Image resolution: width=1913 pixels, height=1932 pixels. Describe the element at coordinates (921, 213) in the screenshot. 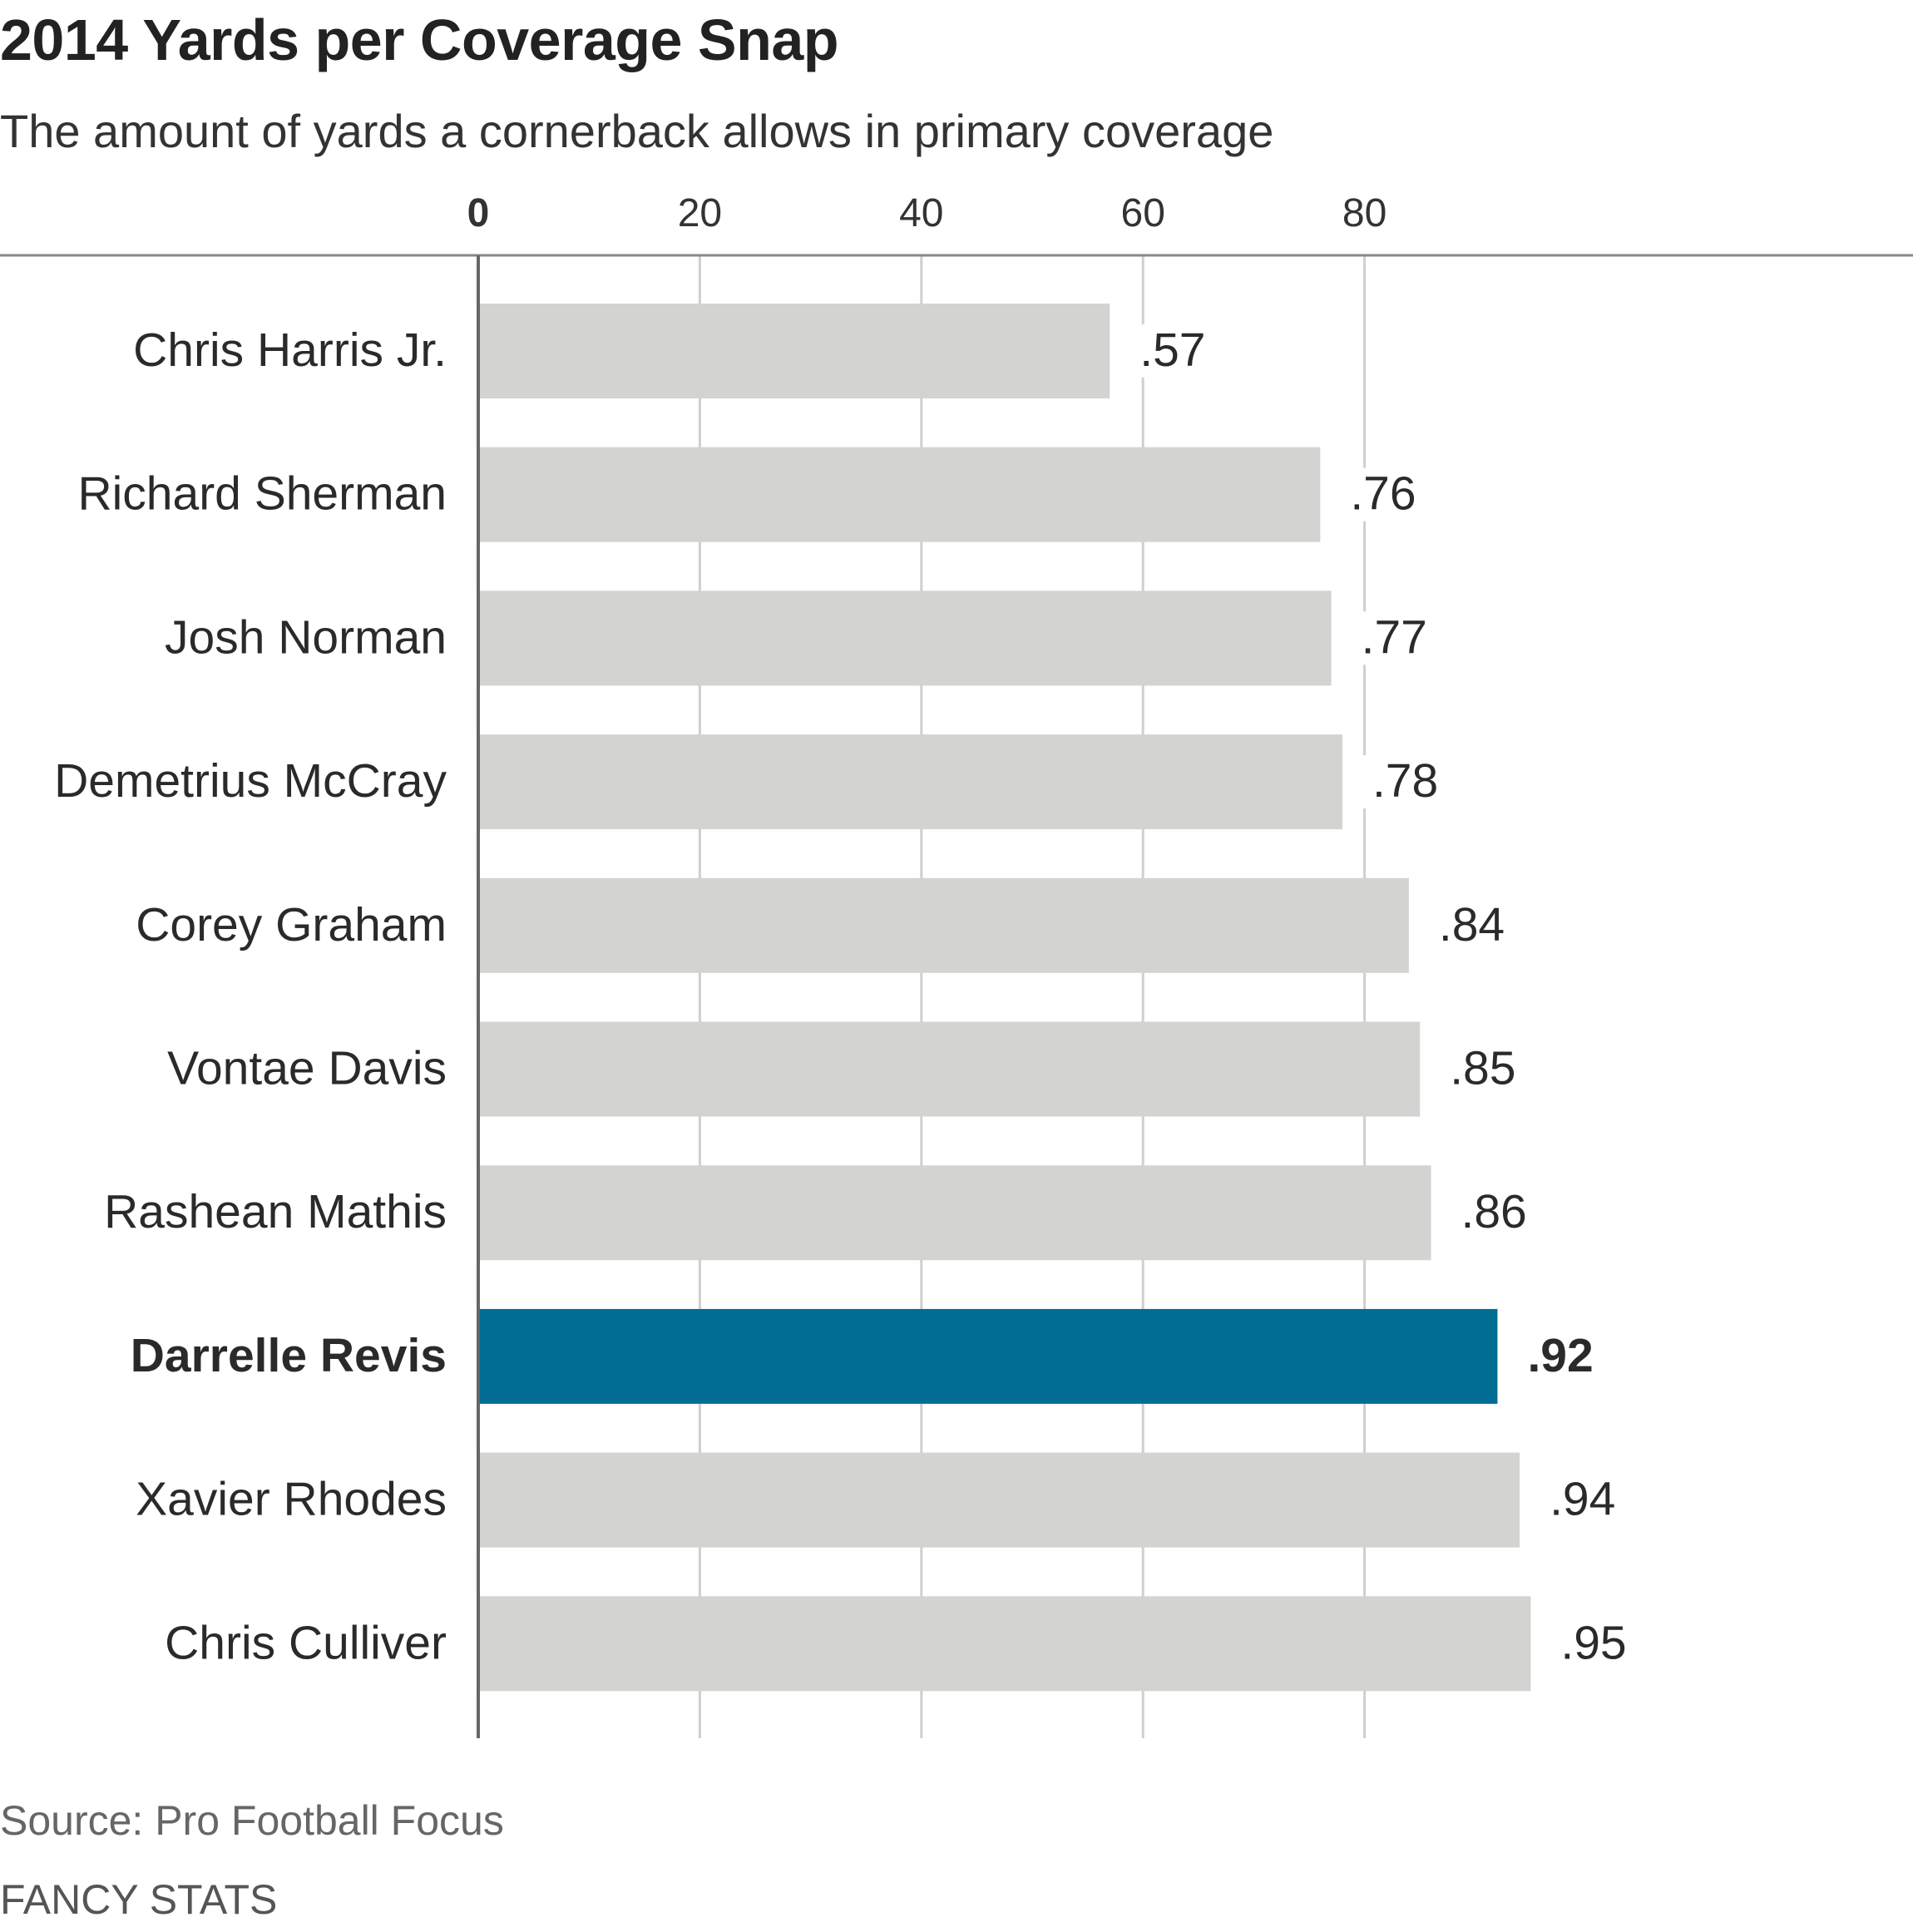

I see `x-tick-label: 40` at that location.